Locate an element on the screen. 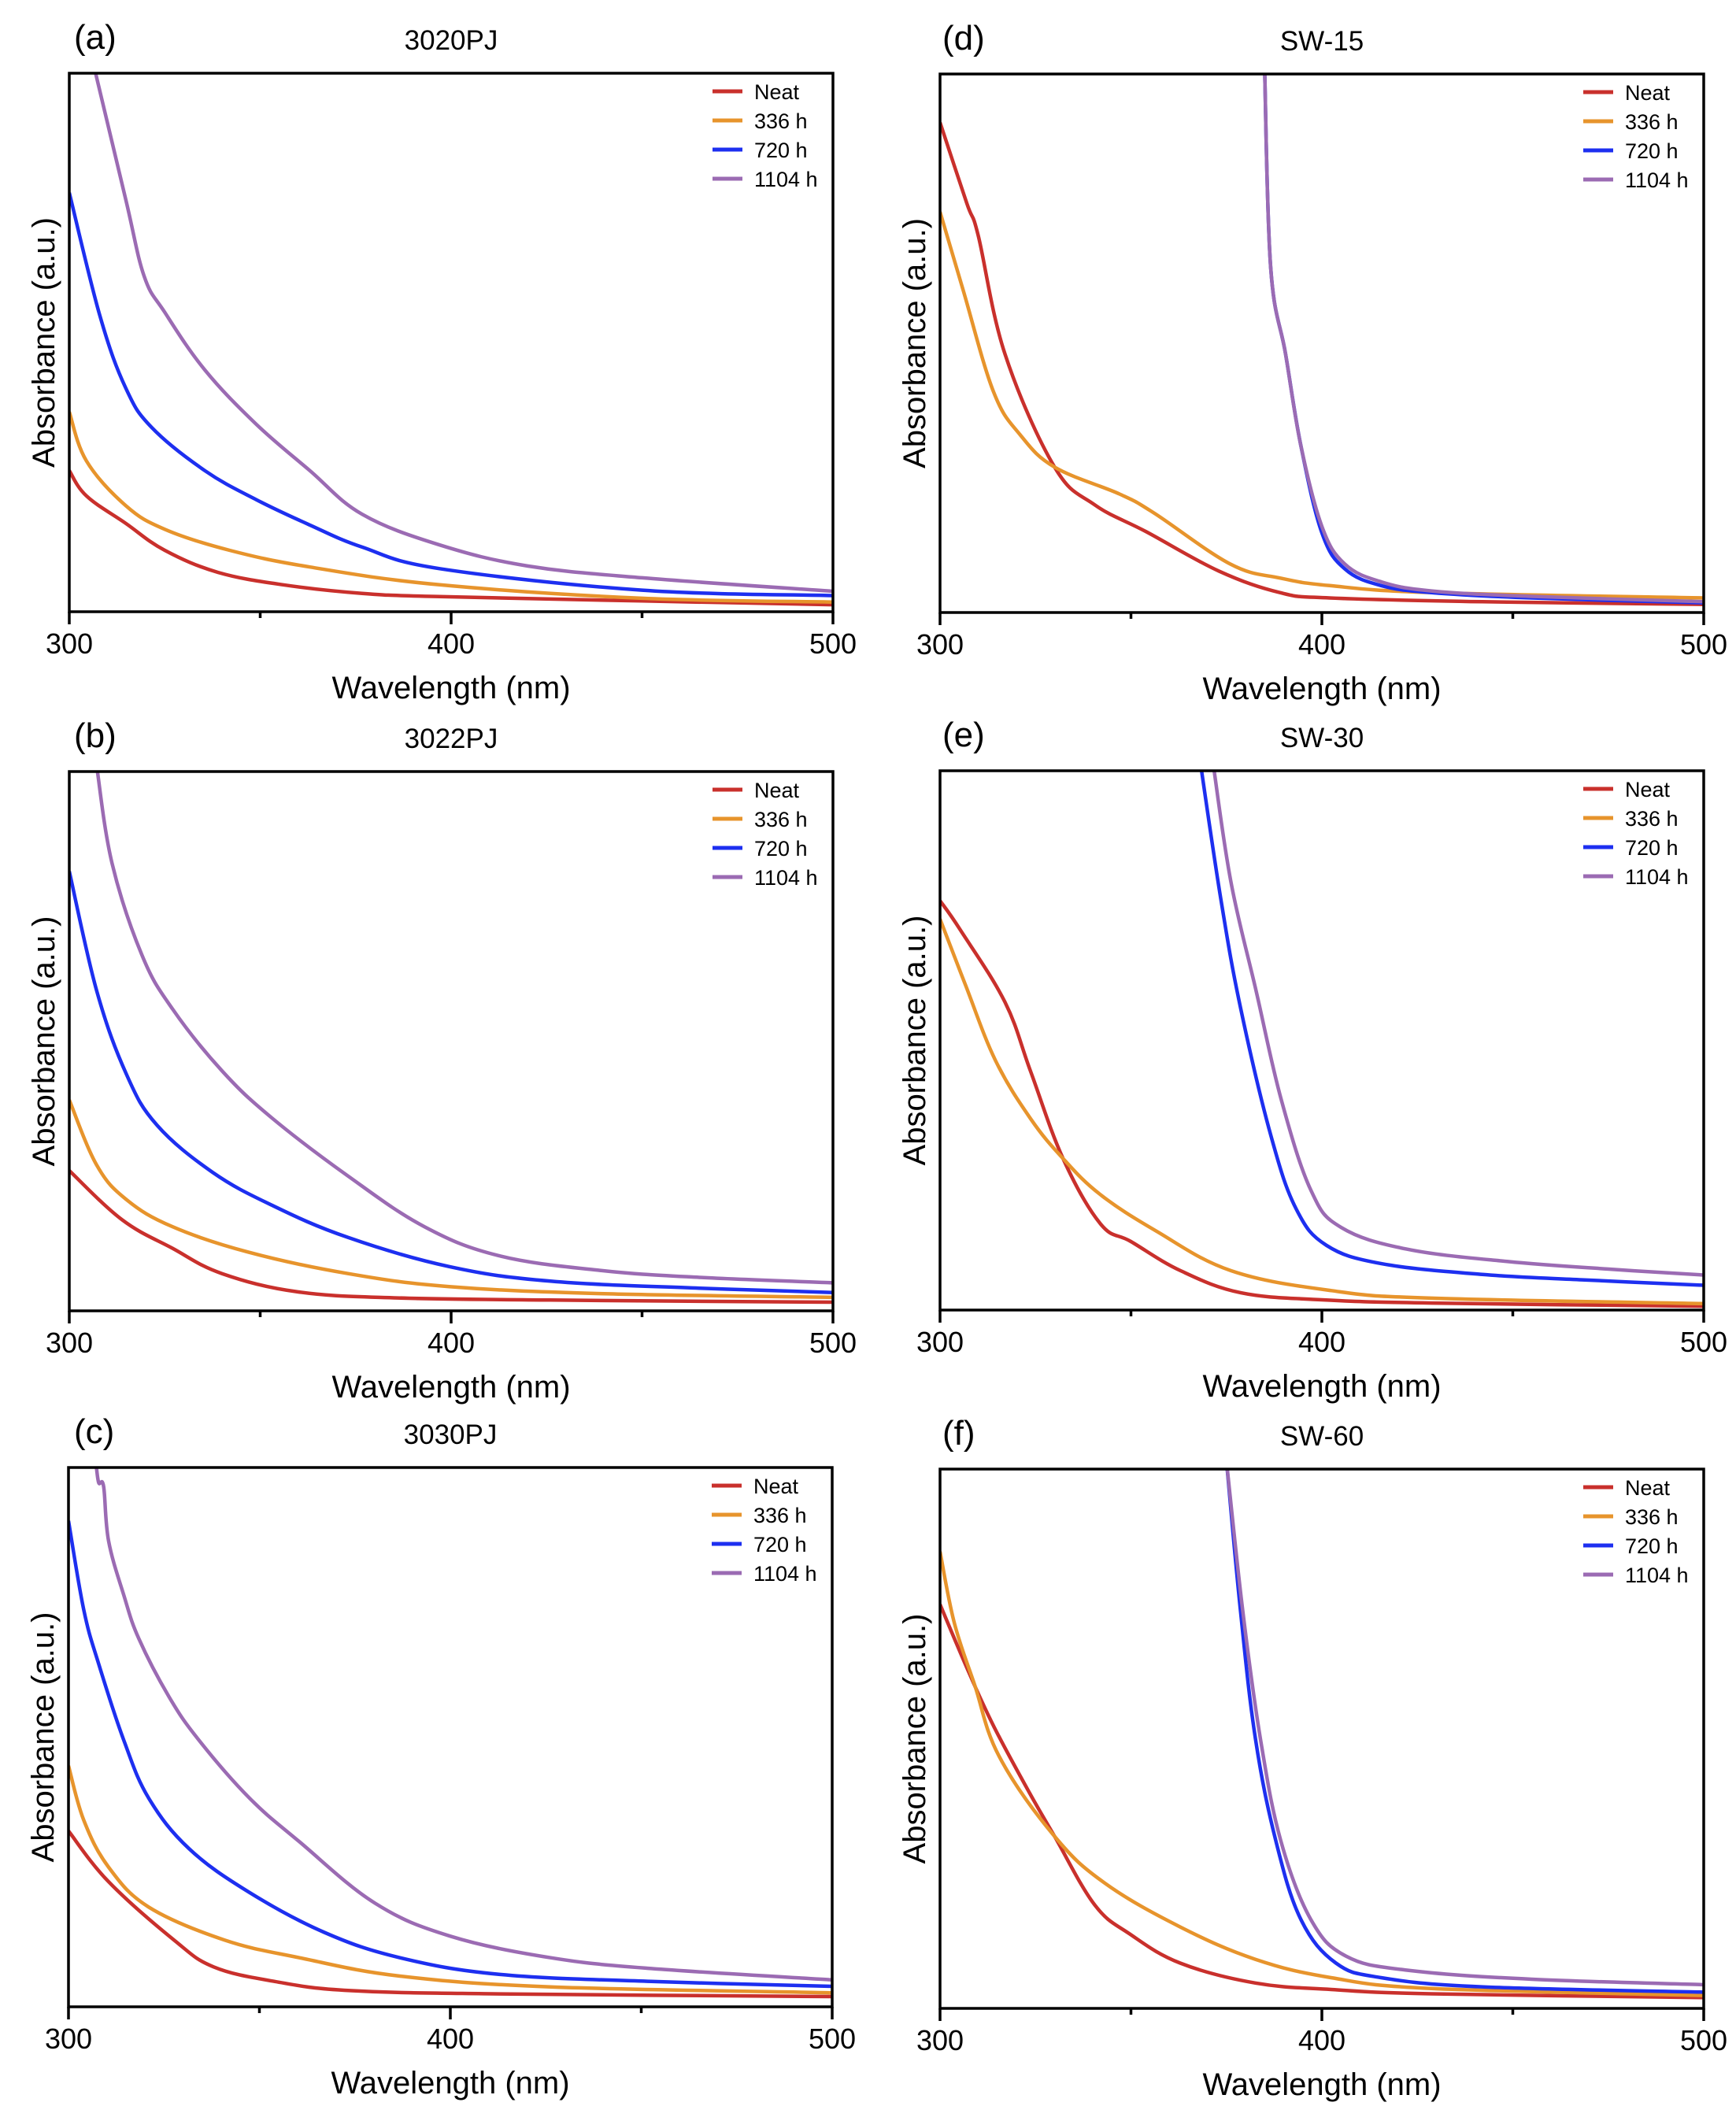 This screenshot has height=2106, width=1736. panel-label: (d) is located at coordinates (964, 38).